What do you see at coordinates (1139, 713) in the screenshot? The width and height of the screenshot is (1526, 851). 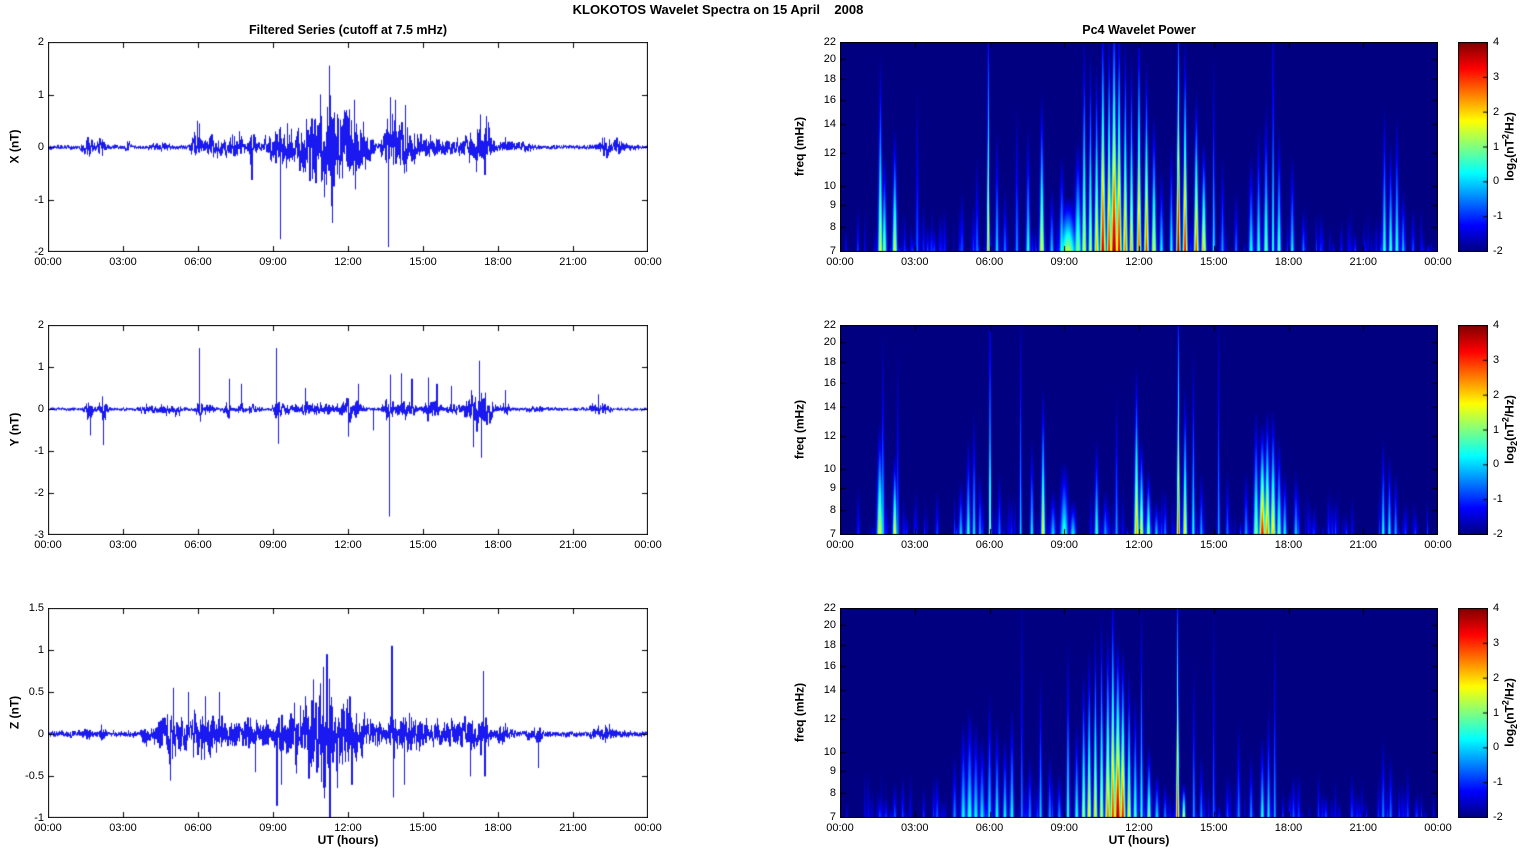 I see `z-wavelet-spectrogram` at bounding box center [1139, 713].